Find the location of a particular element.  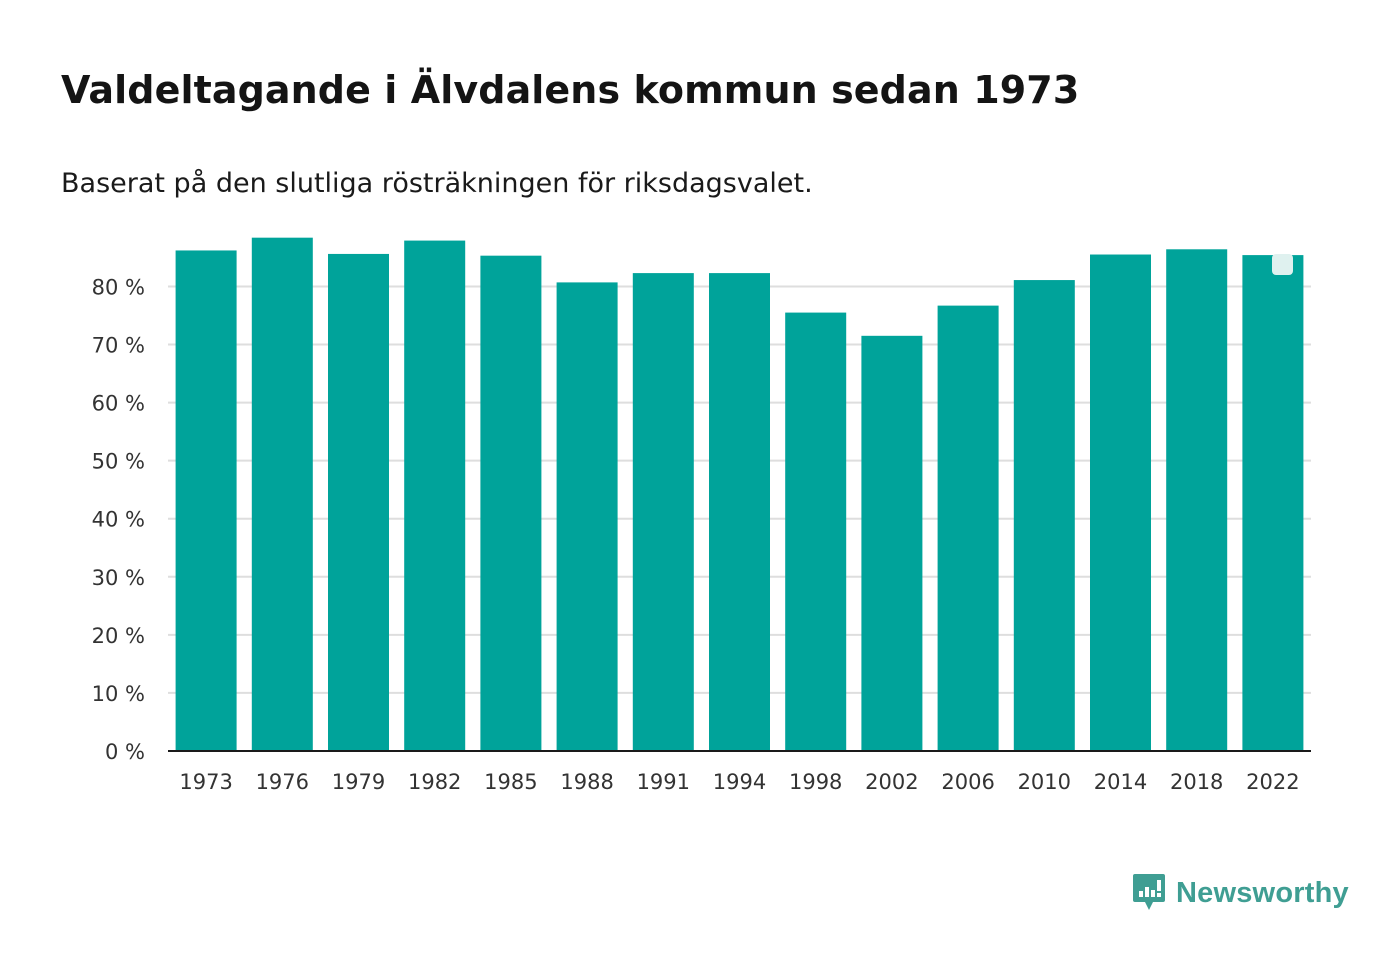

y-tick-label: 20 % is located at coordinates (118, 636).